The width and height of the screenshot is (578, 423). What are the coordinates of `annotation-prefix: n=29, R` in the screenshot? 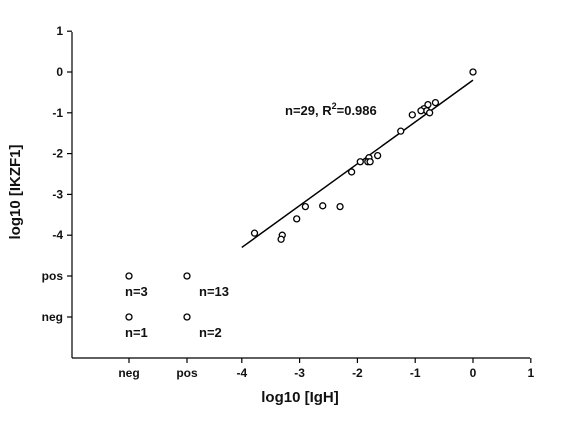 It's located at (308, 110).